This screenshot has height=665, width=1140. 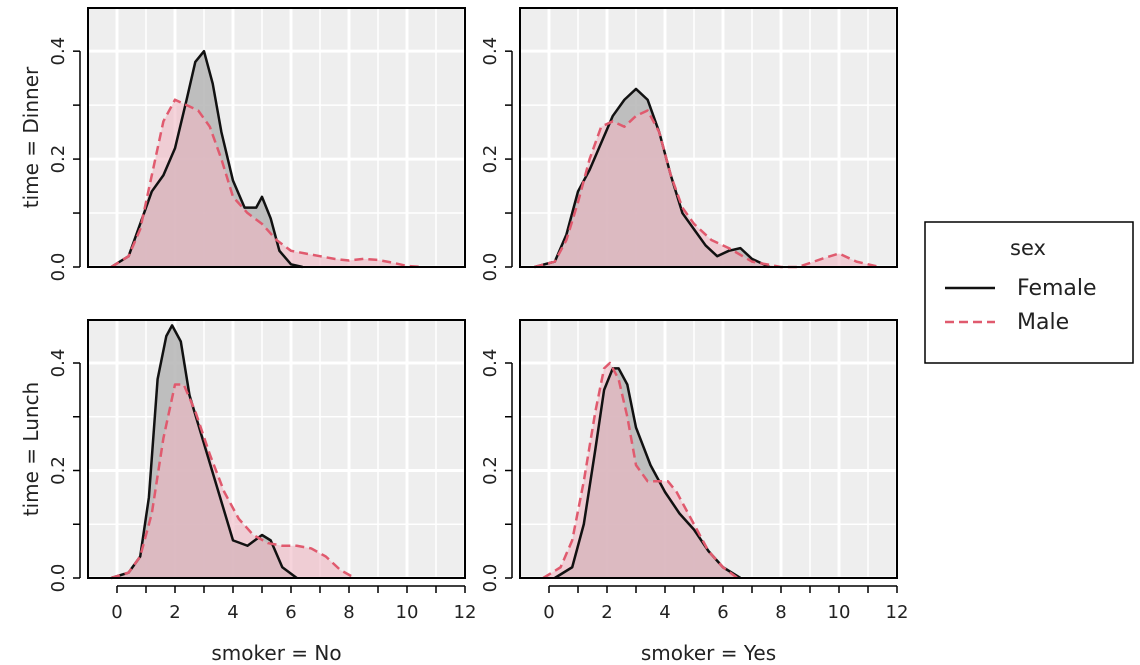 I want to click on row-label: time = Dinner, so click(x=31, y=137).